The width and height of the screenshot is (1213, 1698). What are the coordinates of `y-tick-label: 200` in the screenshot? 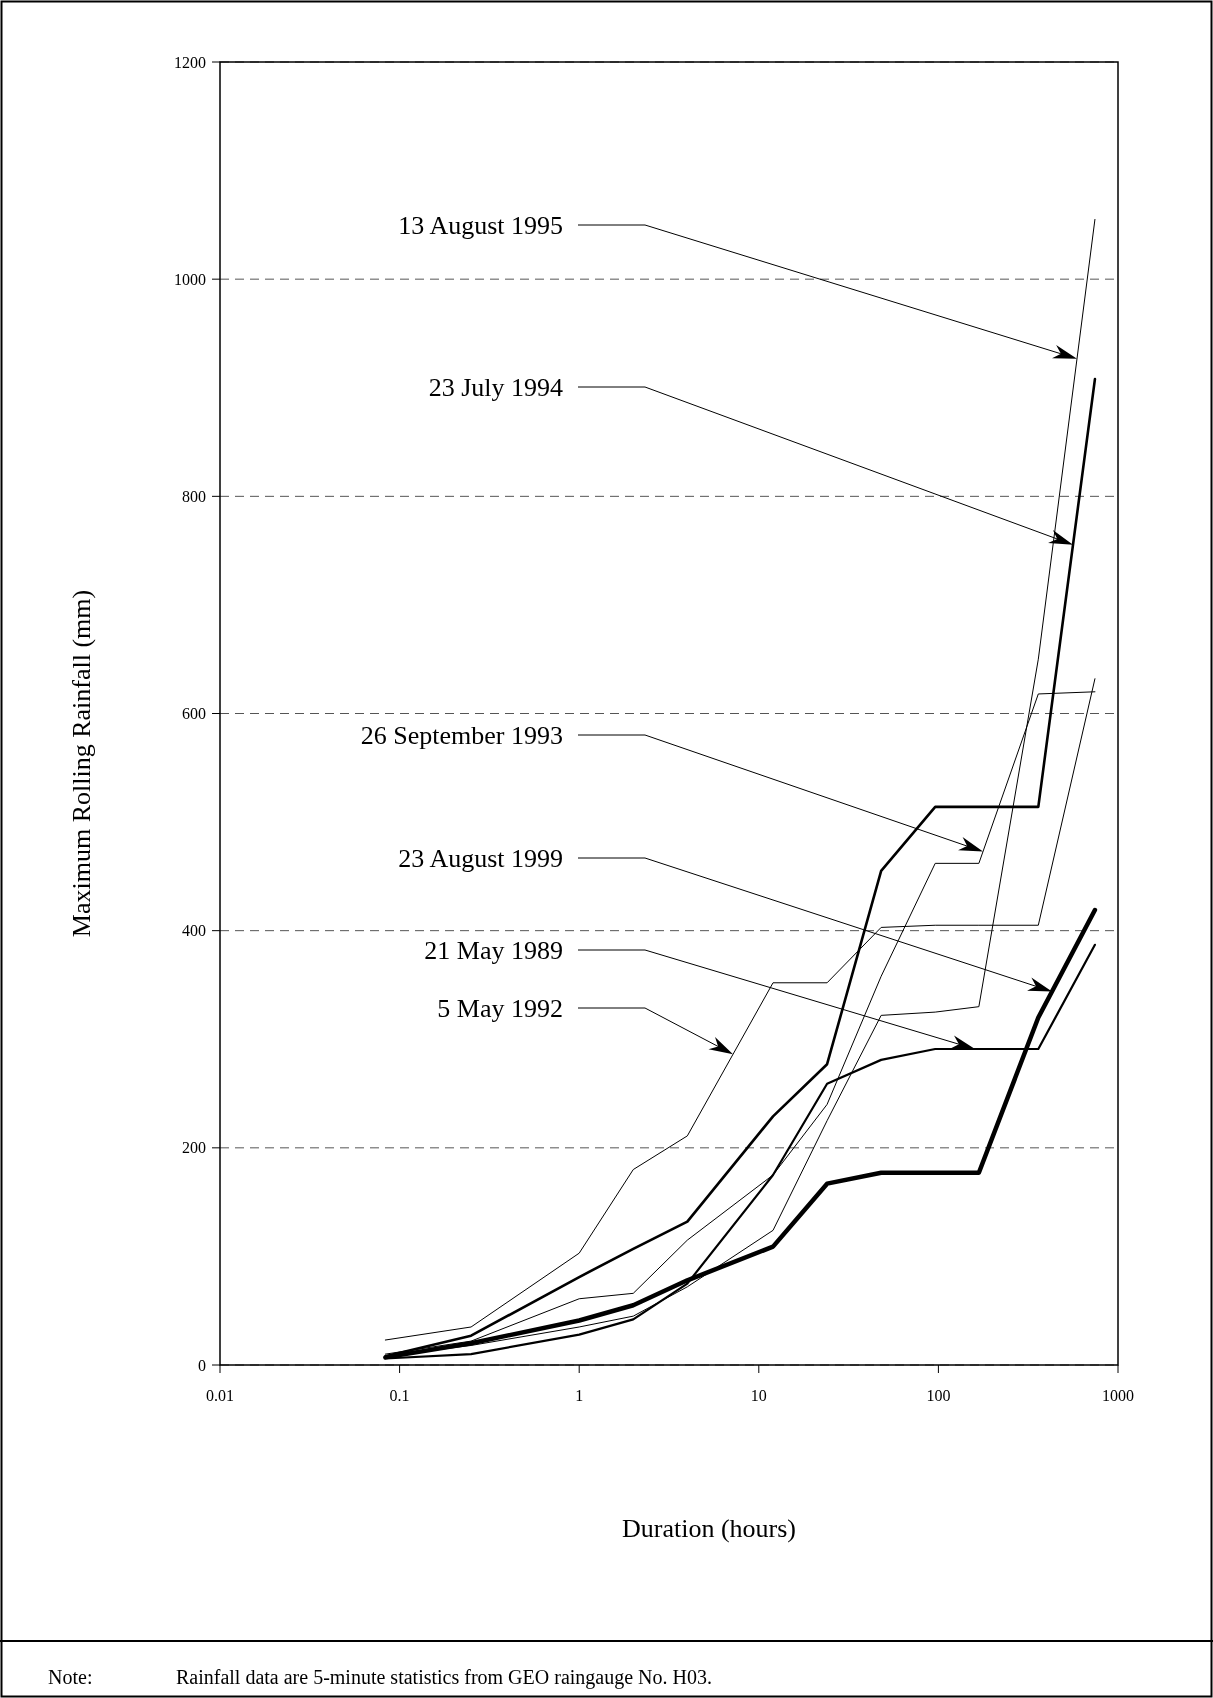 It's located at (194, 1148).